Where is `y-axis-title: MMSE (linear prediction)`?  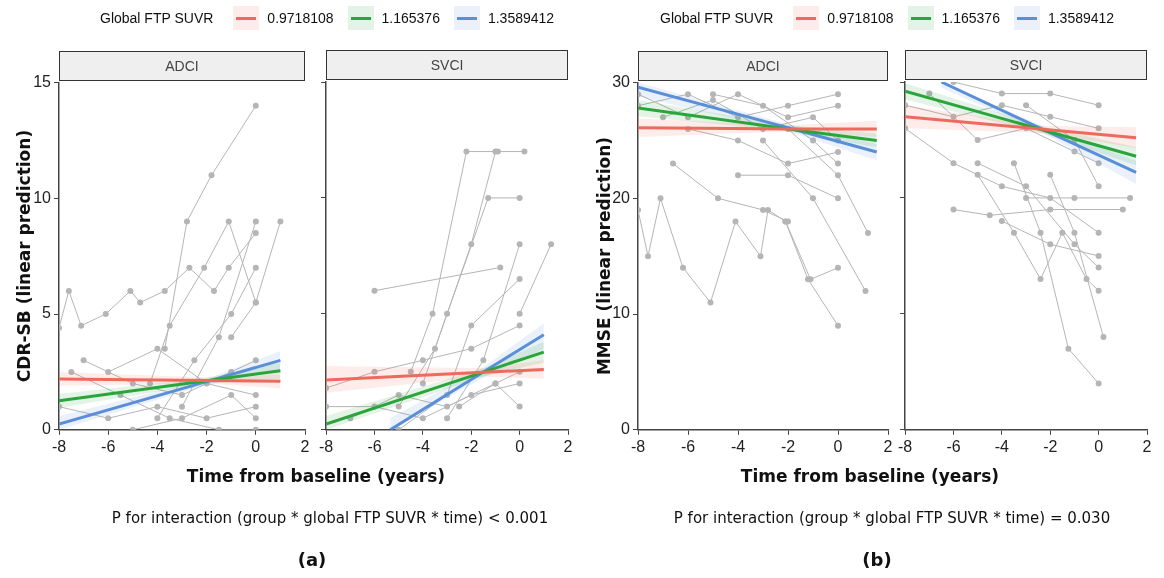 y-axis-title: MMSE (linear prediction) is located at coordinates (604, 256).